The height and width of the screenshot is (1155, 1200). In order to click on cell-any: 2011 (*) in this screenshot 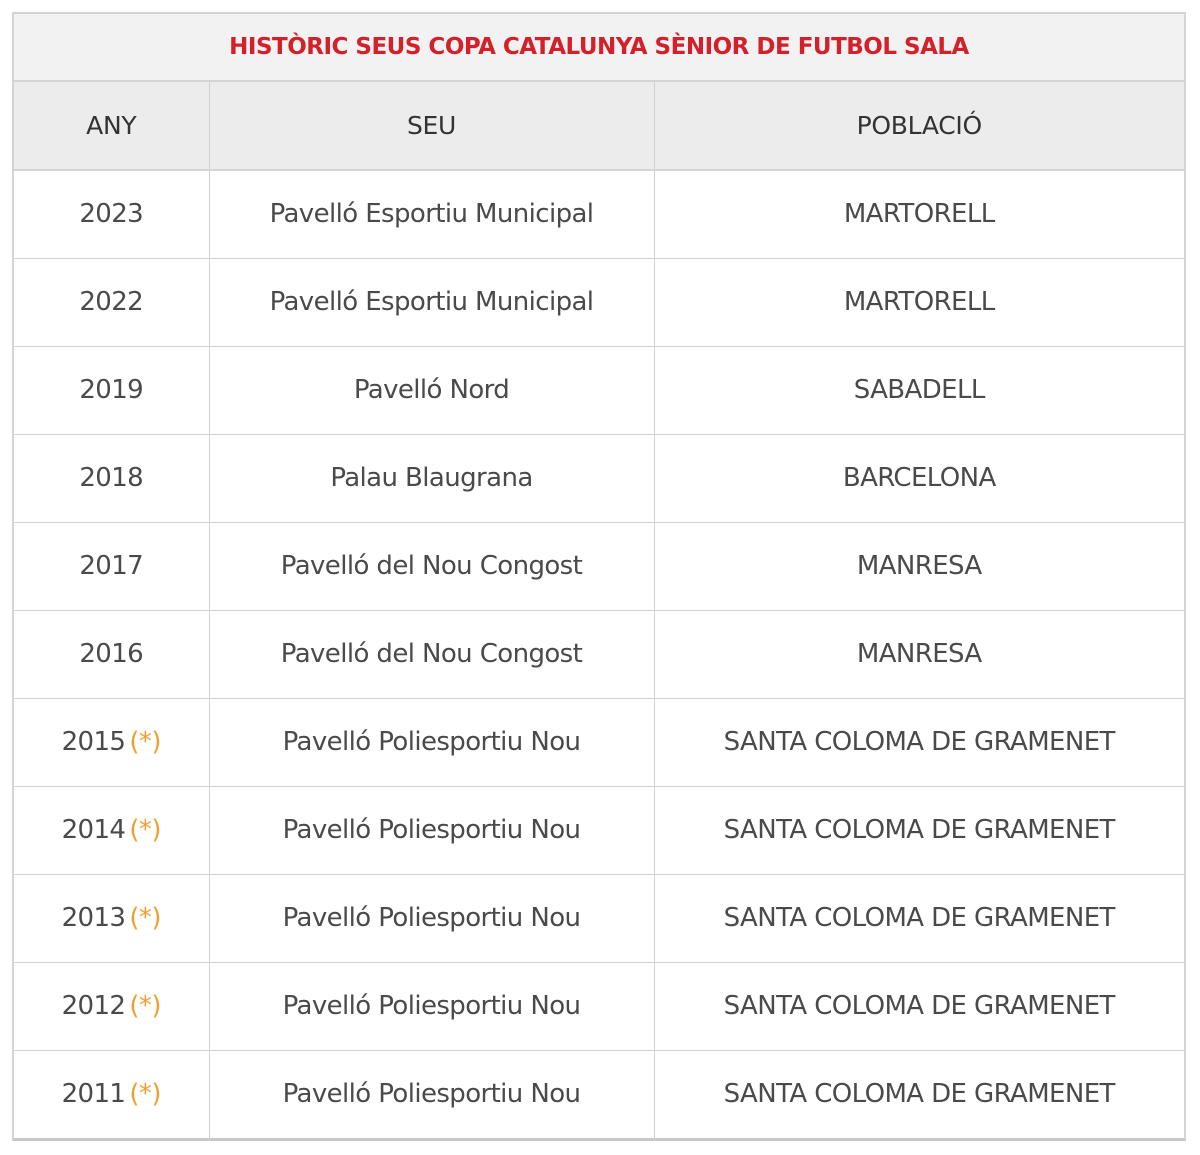, I will do `click(111, 1094)`.